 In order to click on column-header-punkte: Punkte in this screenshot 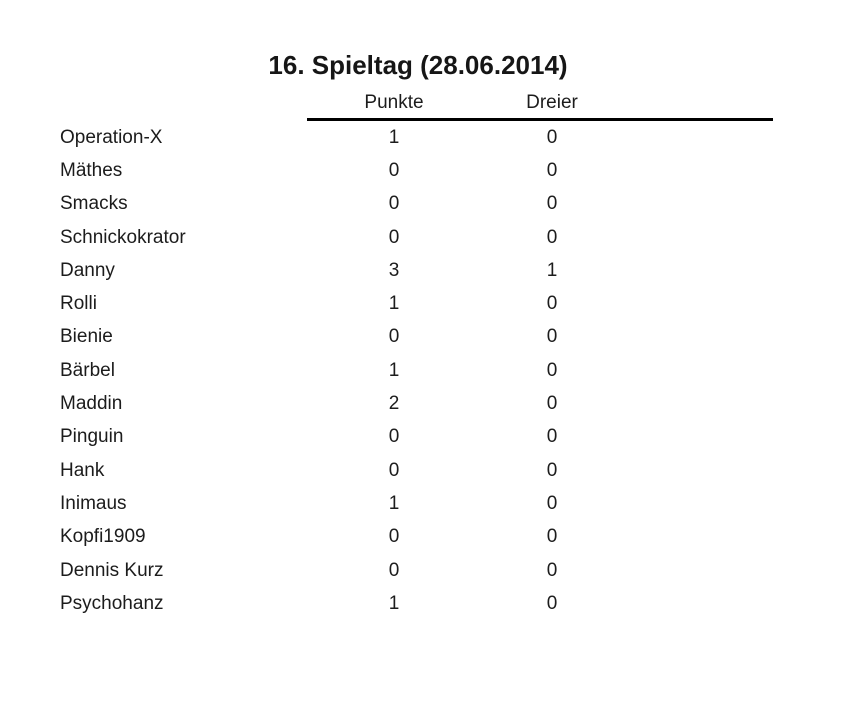, I will do `click(394, 102)`.